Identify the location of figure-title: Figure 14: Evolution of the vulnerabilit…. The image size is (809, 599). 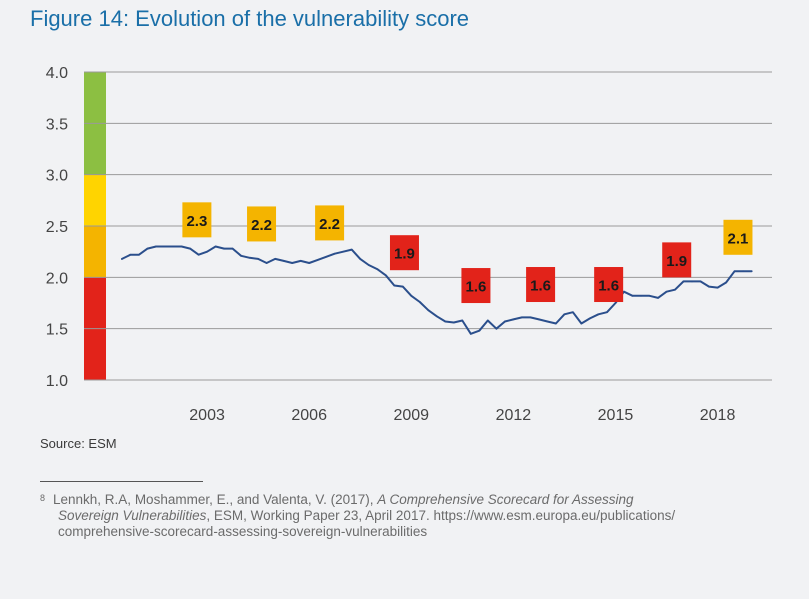
(250, 18).